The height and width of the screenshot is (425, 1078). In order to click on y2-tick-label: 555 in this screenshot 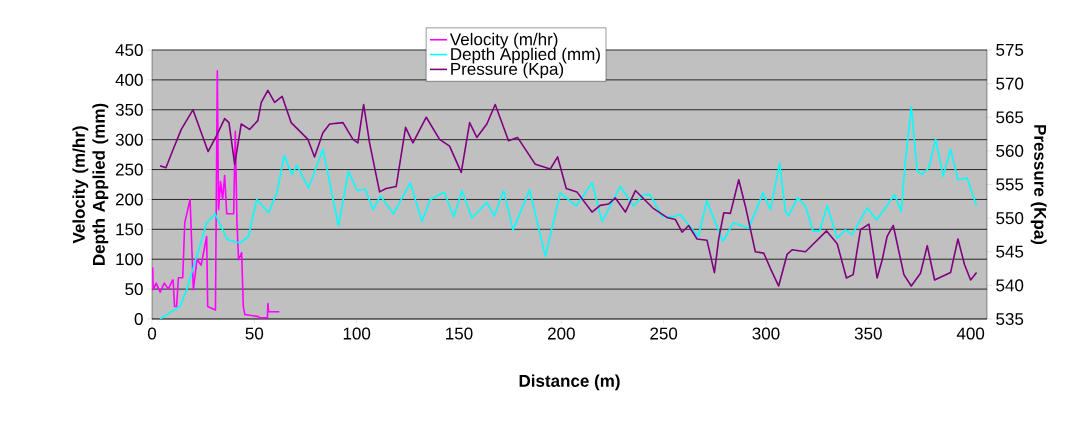, I will do `click(1010, 184)`.